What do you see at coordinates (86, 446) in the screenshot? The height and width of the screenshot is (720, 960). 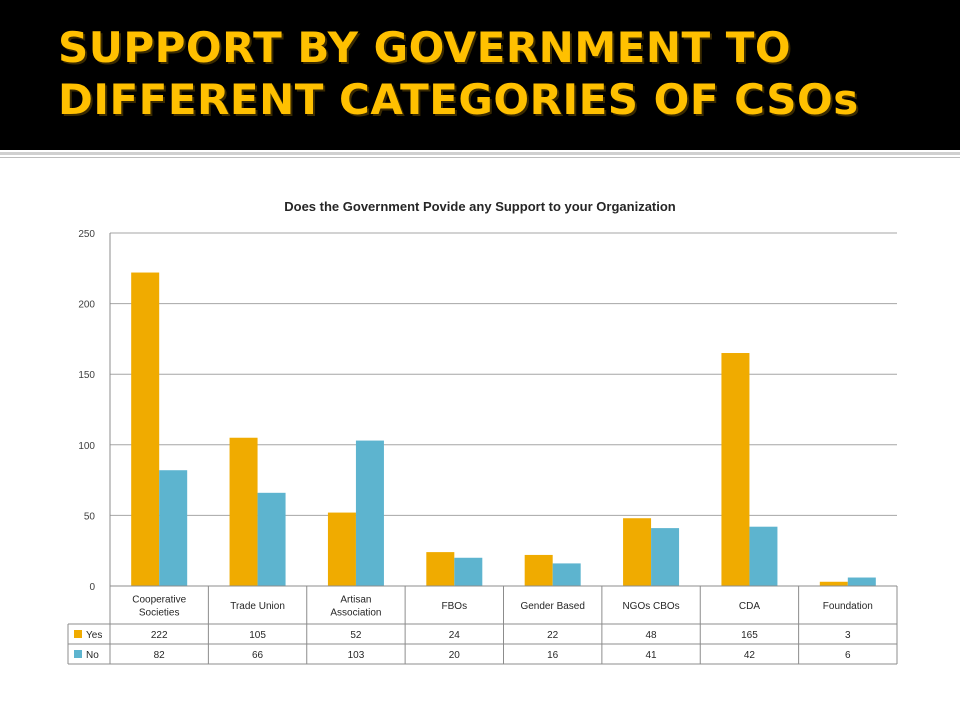 I see `y-tick-label: 100` at bounding box center [86, 446].